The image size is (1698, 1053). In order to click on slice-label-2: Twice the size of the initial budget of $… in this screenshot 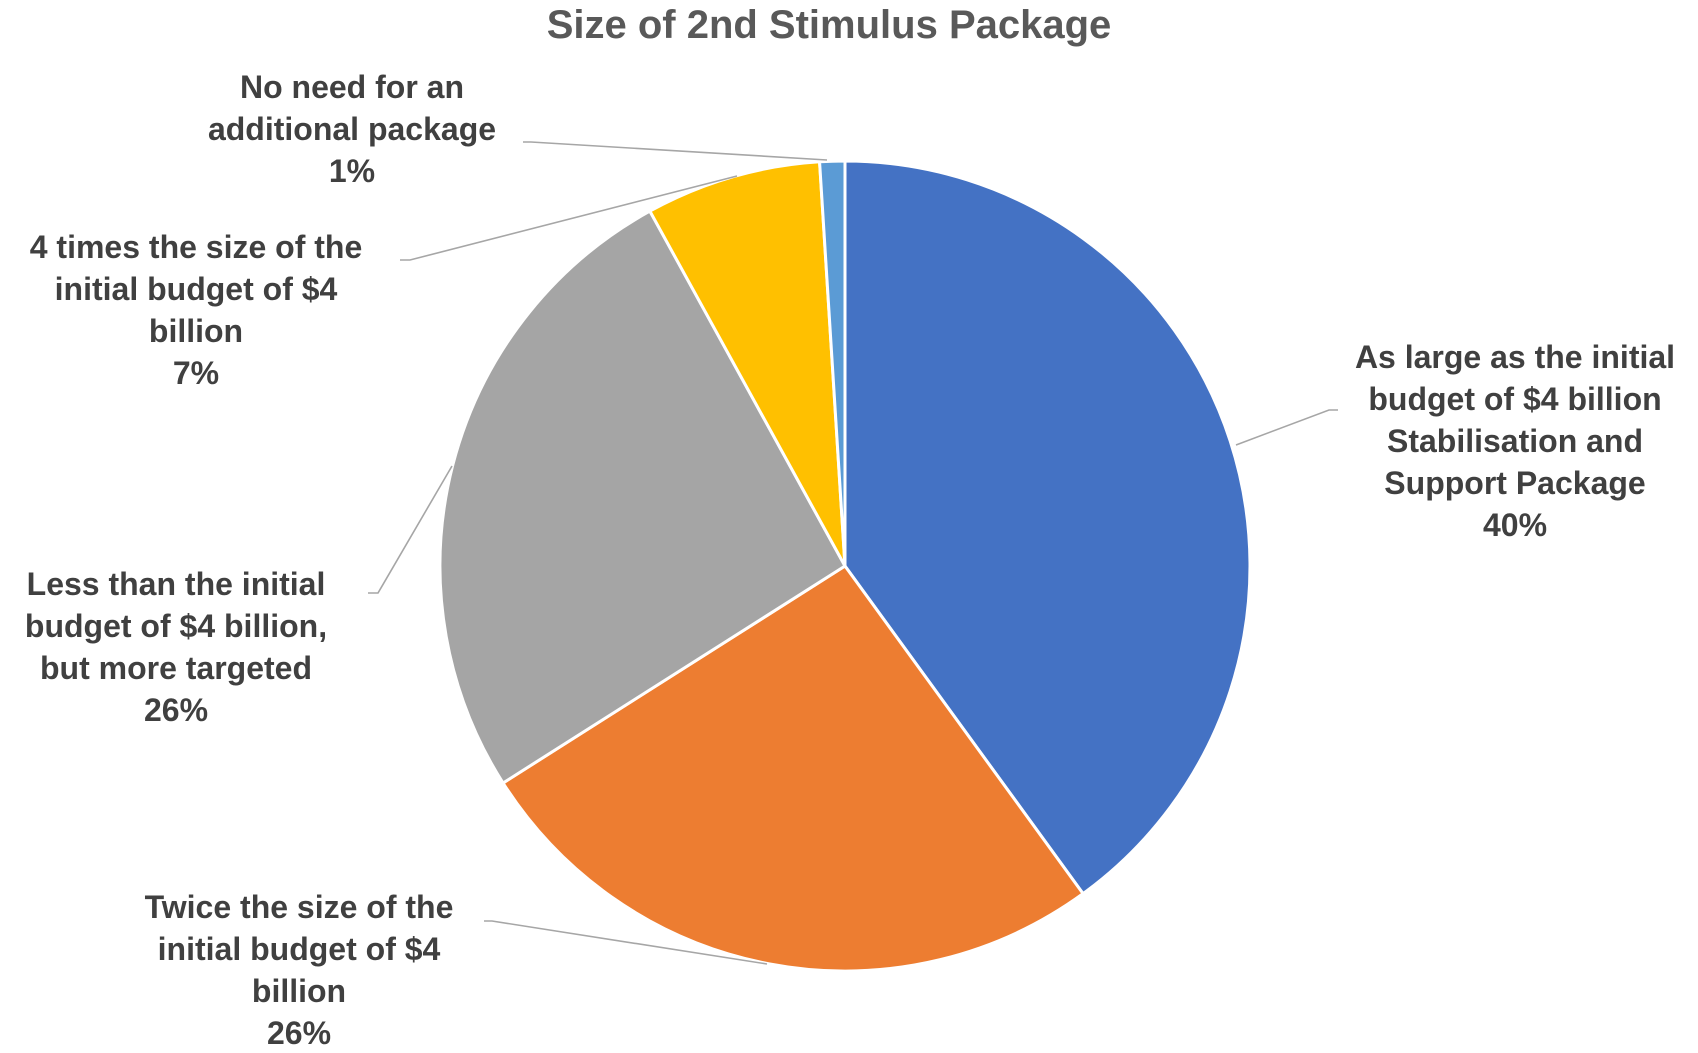, I will do `click(299, 970)`.